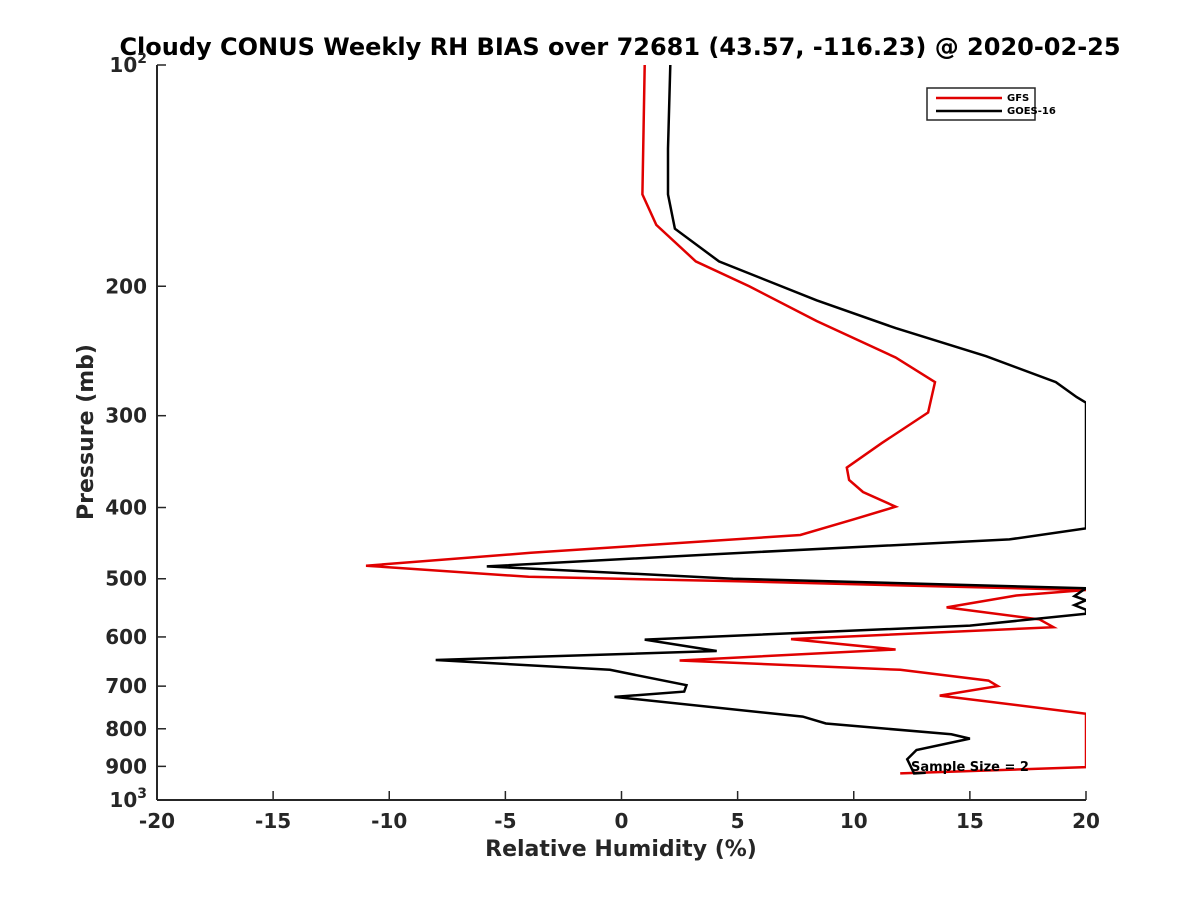 This screenshot has height=900, width=1200. Describe the element at coordinates (126, 286) in the screenshot. I see `y-tick-label: 200` at that location.